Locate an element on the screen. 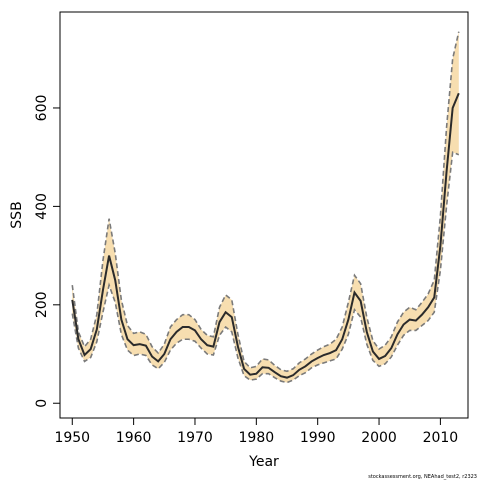  y-tick-label: 0 is located at coordinates (42, 403).